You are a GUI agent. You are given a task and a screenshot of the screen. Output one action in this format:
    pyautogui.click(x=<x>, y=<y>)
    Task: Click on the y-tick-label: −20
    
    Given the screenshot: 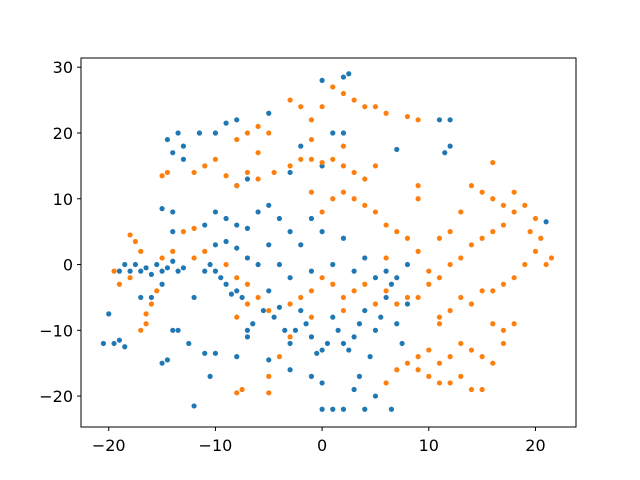 What is the action you would take?
    pyautogui.click(x=56, y=396)
    